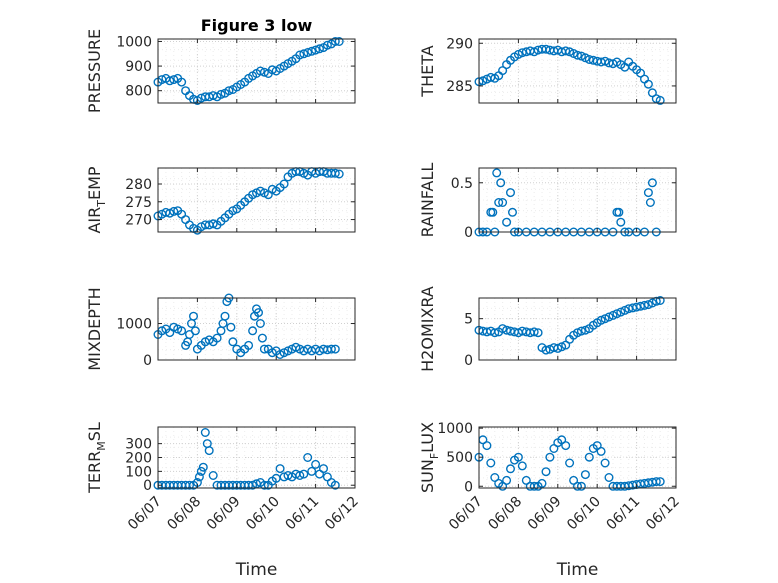  Describe the element at coordinates (257, 25) in the screenshot. I see `panel-1-title: Figure 3 low` at that location.